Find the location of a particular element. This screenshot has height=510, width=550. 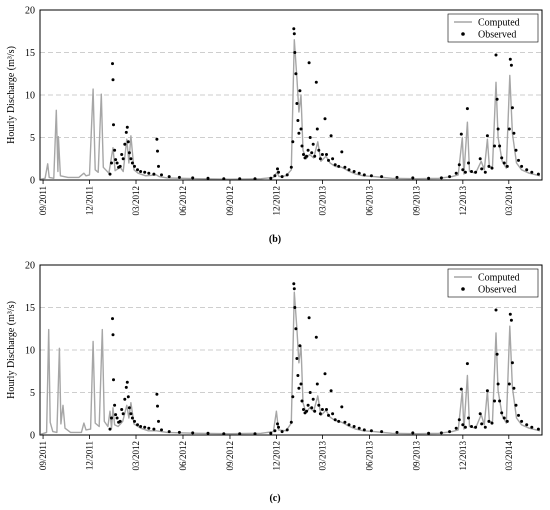

legend-label: Computed is located at coordinates (499, 23).